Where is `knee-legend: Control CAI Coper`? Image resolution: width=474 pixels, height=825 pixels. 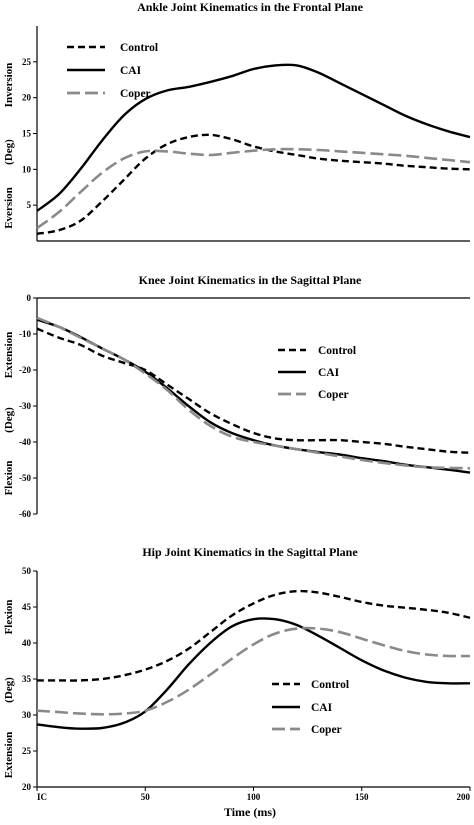
knee-legend: Control CAI Coper is located at coordinates (317, 373).